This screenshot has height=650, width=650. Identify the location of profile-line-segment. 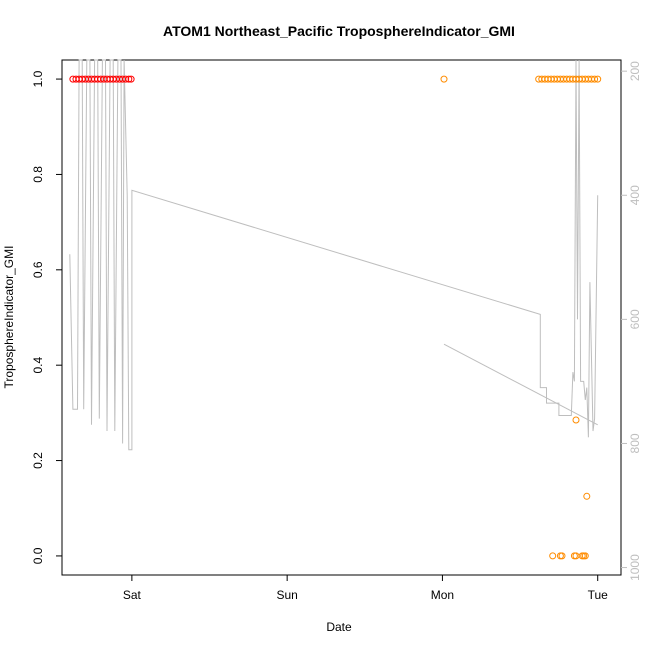
(520, 384).